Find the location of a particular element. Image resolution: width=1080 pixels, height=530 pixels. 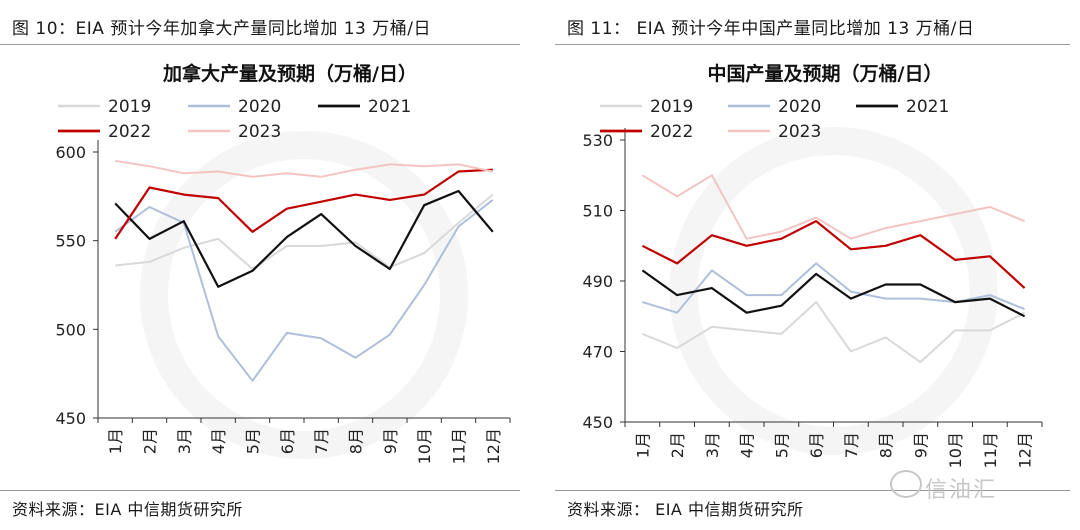

figure-caption: 图 10：EIA 预计今年加拿大产量同比增加 13 万桶/日 is located at coordinates (221, 29).